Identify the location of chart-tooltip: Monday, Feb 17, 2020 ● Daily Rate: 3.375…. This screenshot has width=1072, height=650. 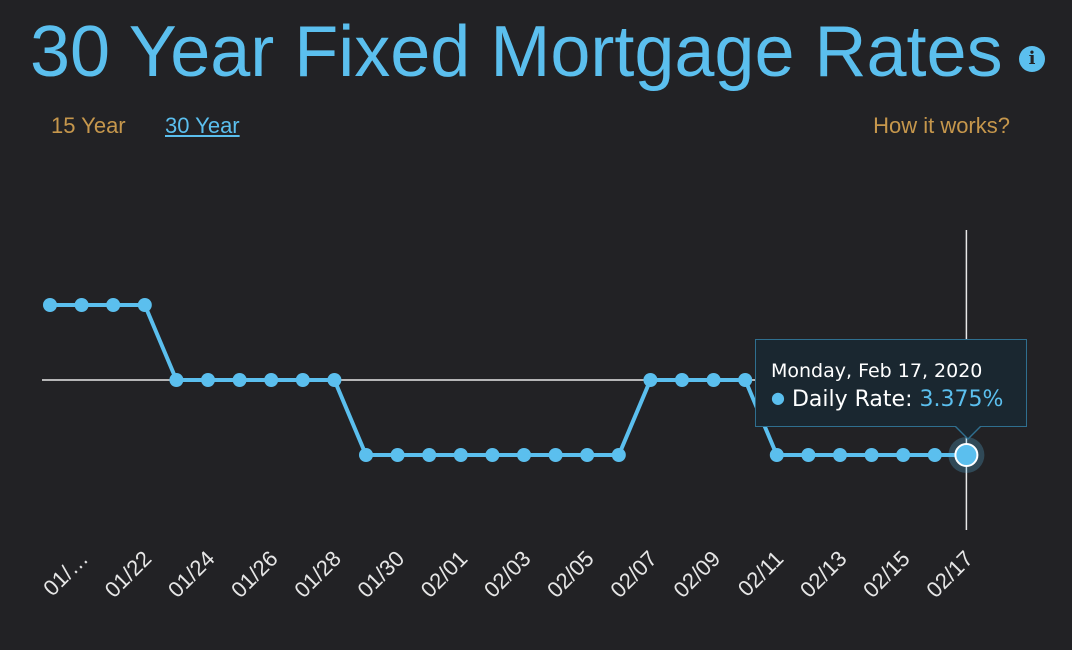
(891, 383).